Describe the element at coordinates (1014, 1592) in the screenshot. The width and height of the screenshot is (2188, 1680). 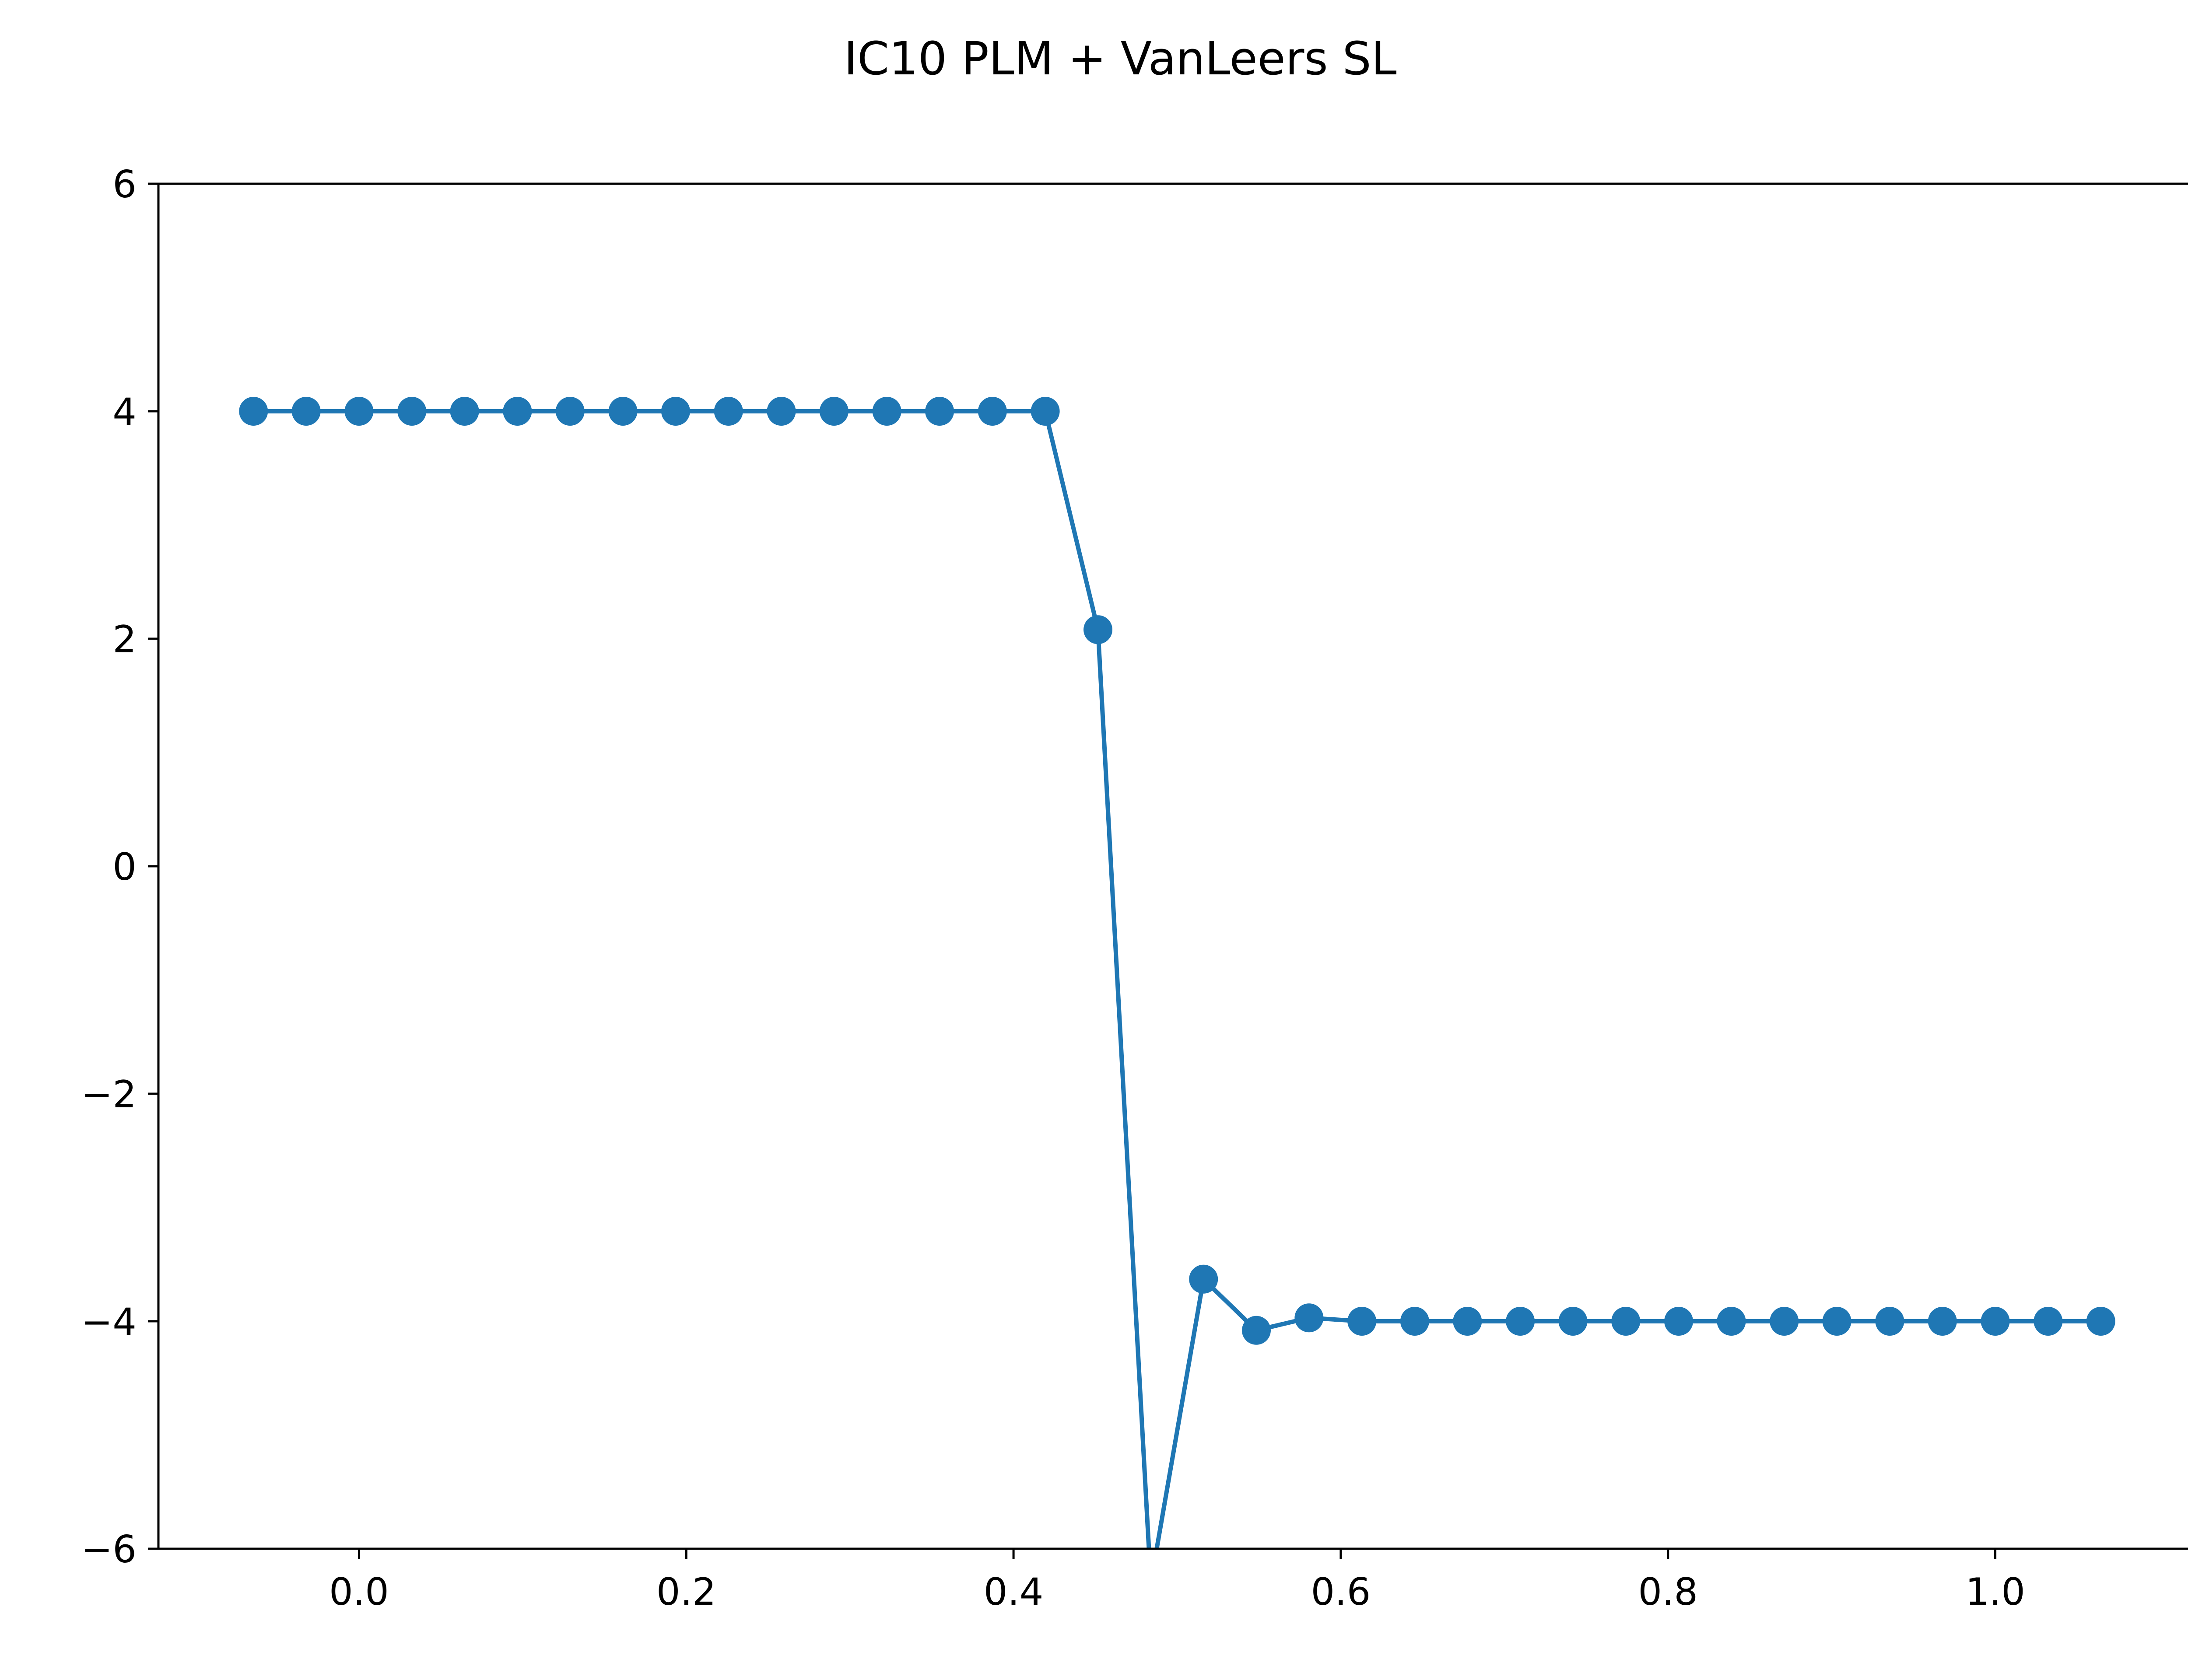
I see `x-tick-label: 0.4` at that location.